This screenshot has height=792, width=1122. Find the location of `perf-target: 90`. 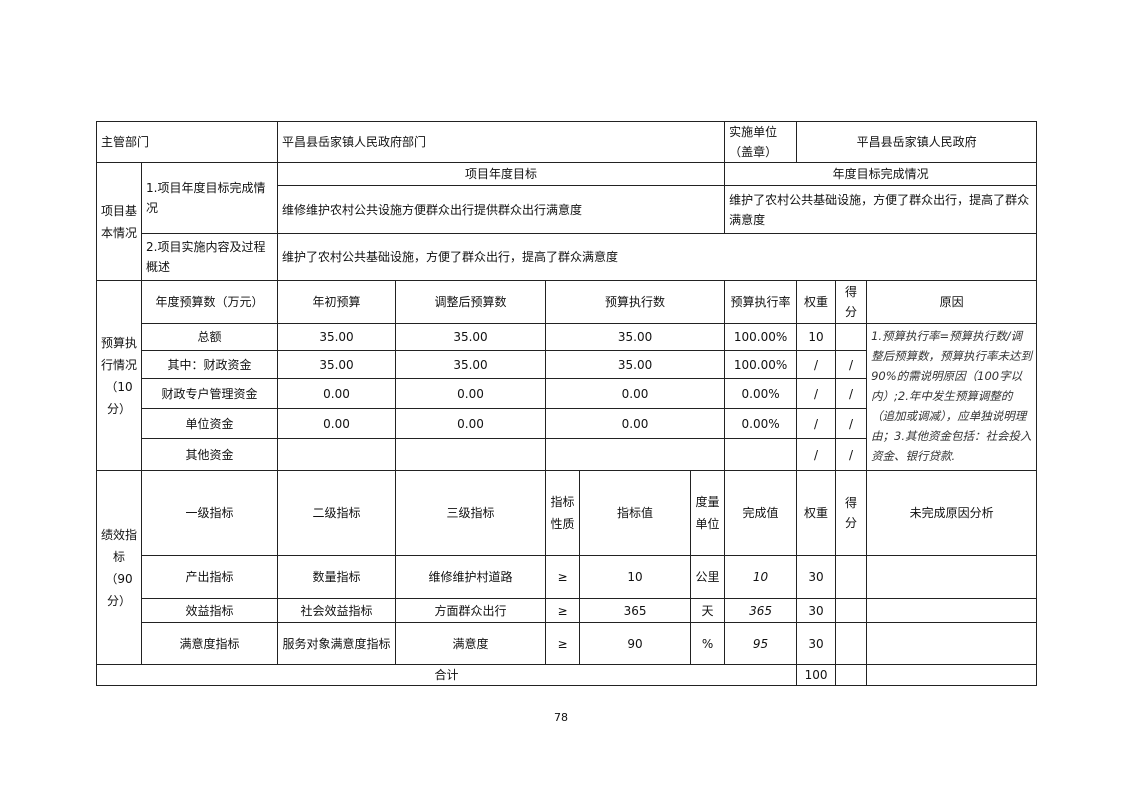

perf-target: 90 is located at coordinates (635, 643).